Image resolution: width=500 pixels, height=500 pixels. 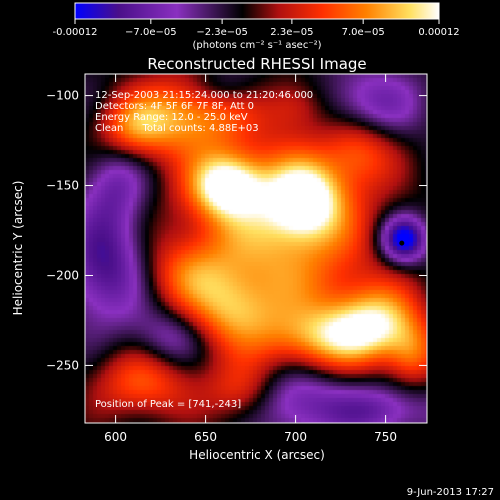 What do you see at coordinates (205, 437) in the screenshot?
I see `x-tick-label: 650` at bounding box center [205, 437].